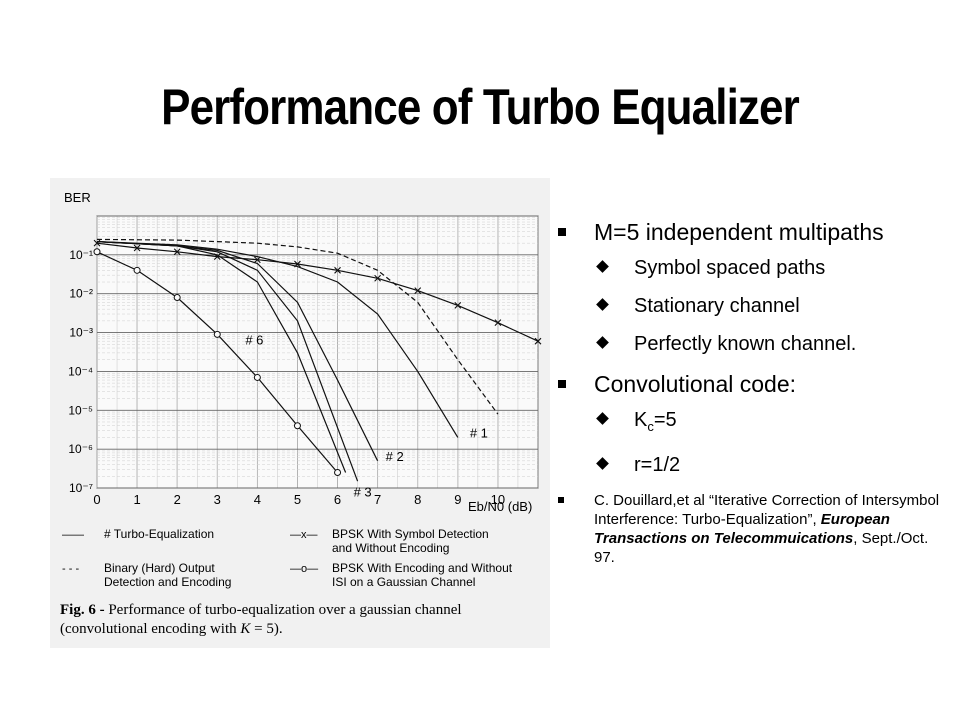 This screenshot has width=960, height=720. I want to click on legend-label: BPSK With Symbol Detection, so click(410, 534).